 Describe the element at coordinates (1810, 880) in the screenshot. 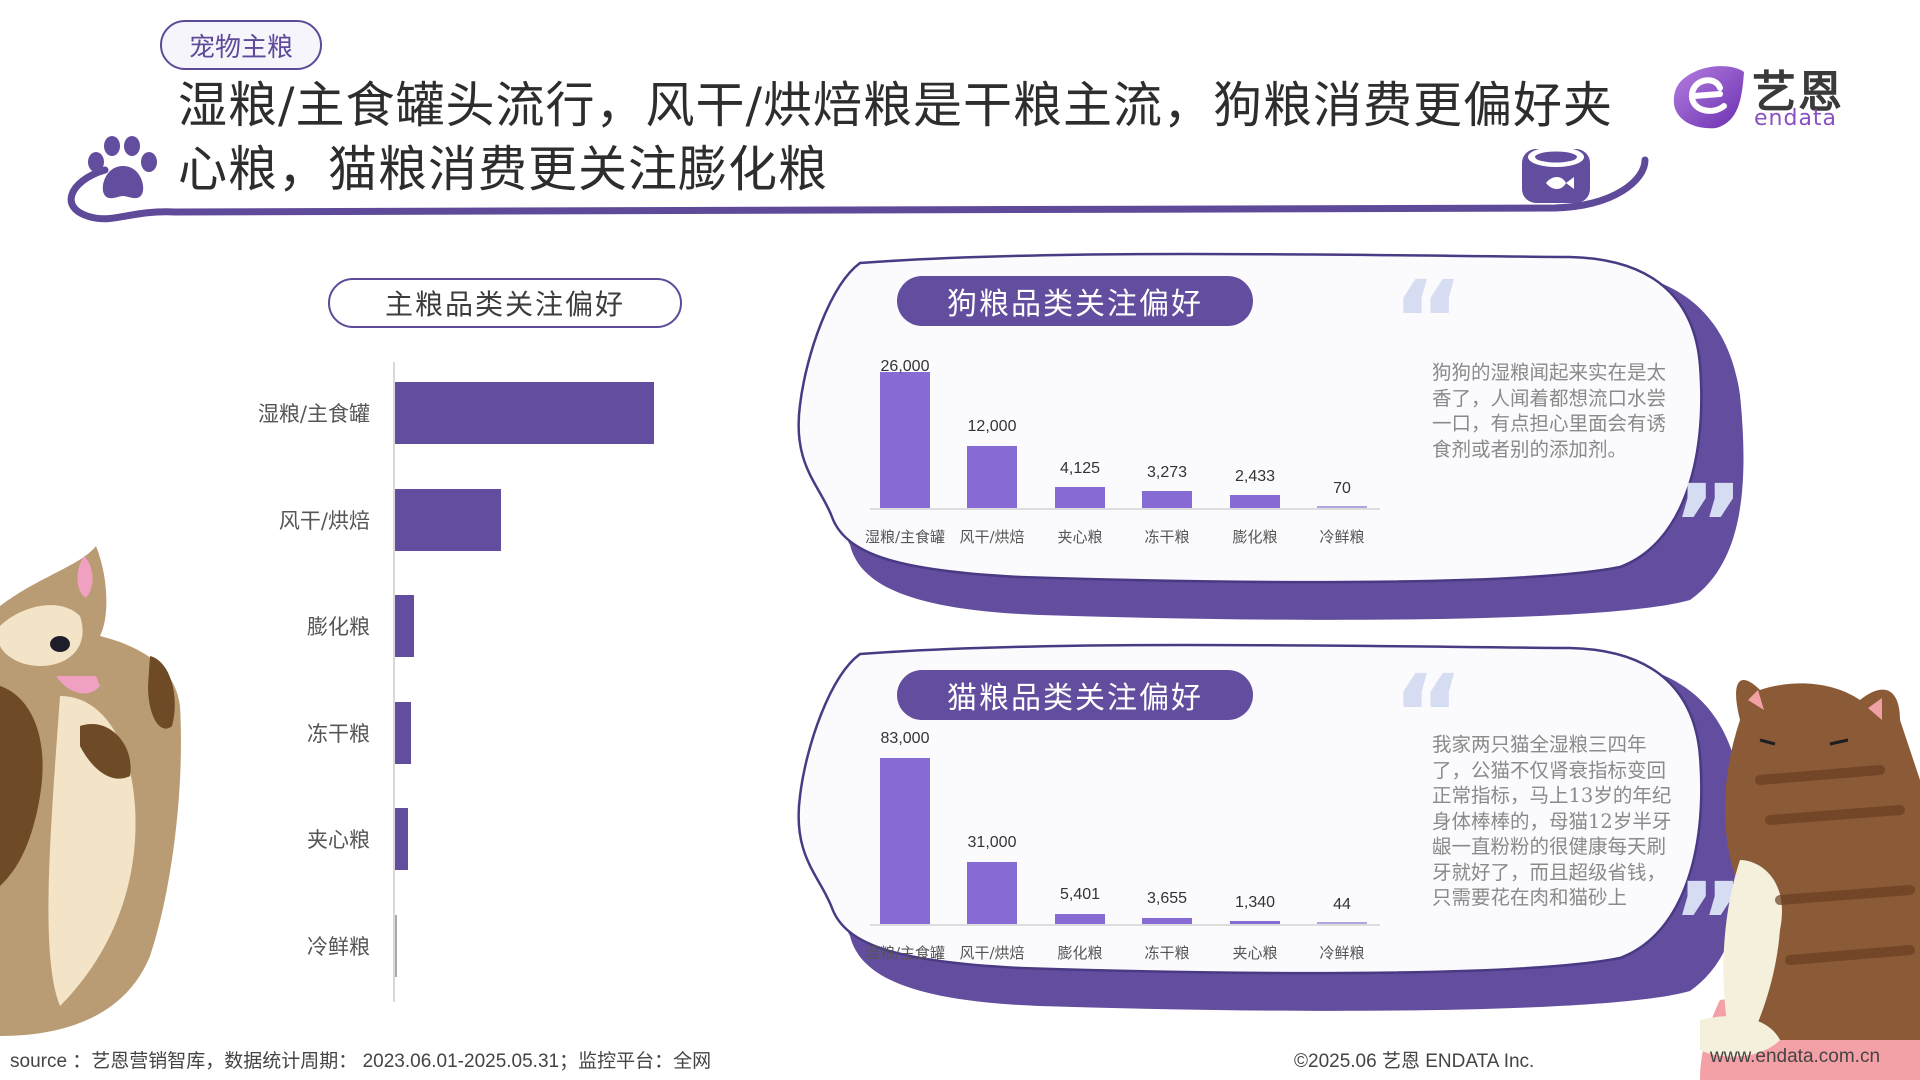

I see `cat-illustration` at that location.